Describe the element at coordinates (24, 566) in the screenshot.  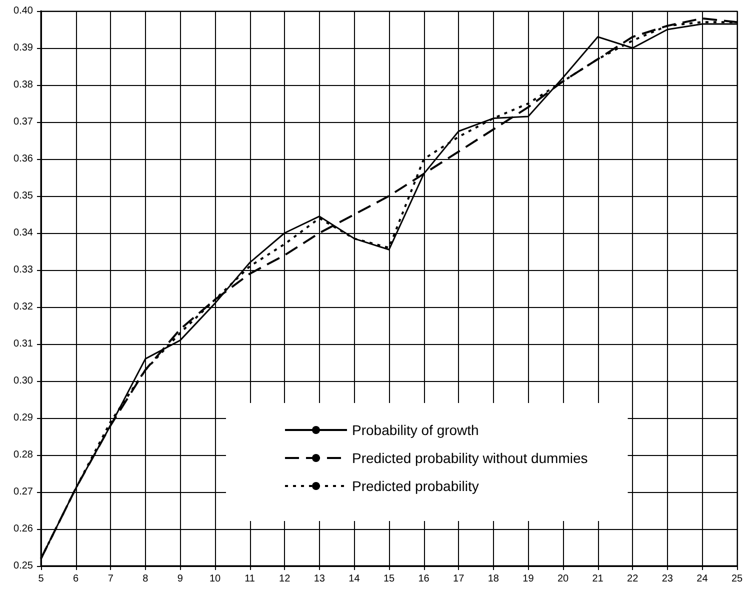
I see `y-tick-label: 0.25` at that location.